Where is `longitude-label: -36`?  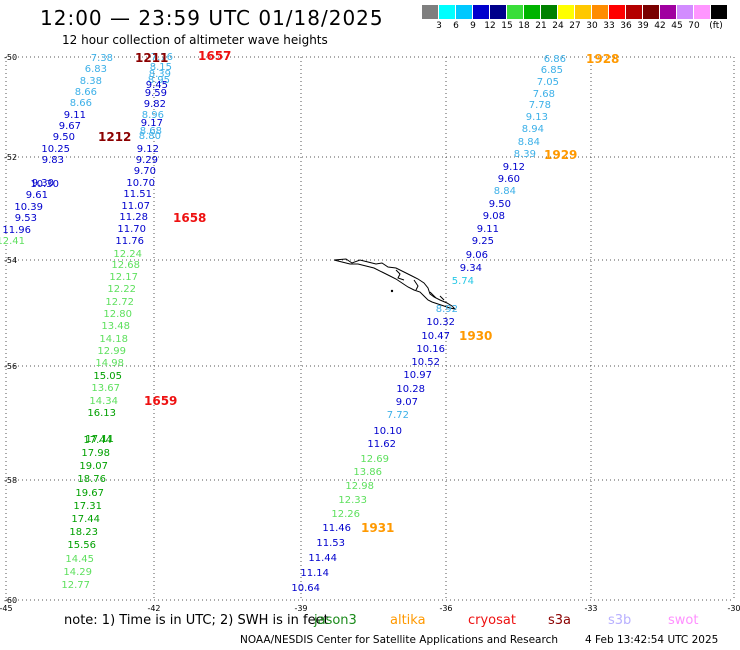
longitude-label: -36 is located at coordinates (445, 608).